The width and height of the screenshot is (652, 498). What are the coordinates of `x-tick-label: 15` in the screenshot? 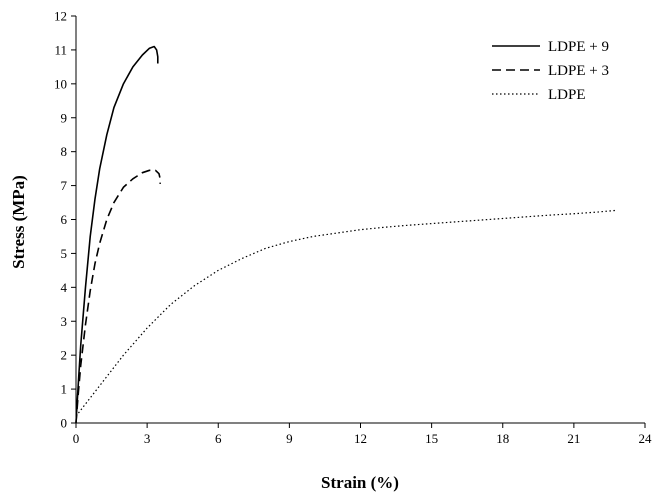 It's located at (431, 438).